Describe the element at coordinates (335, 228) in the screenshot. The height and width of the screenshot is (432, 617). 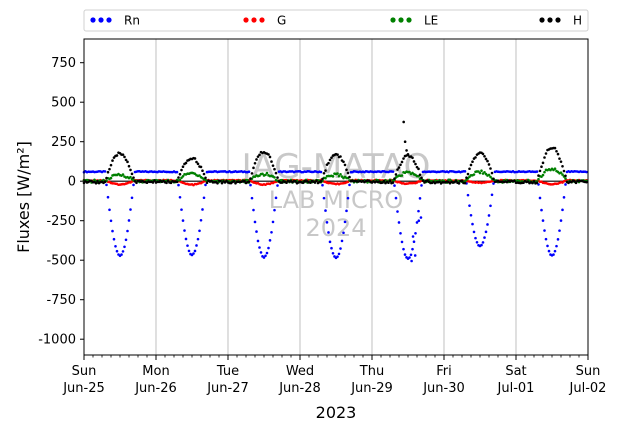
I see `watermark-line3: 2024` at that location.